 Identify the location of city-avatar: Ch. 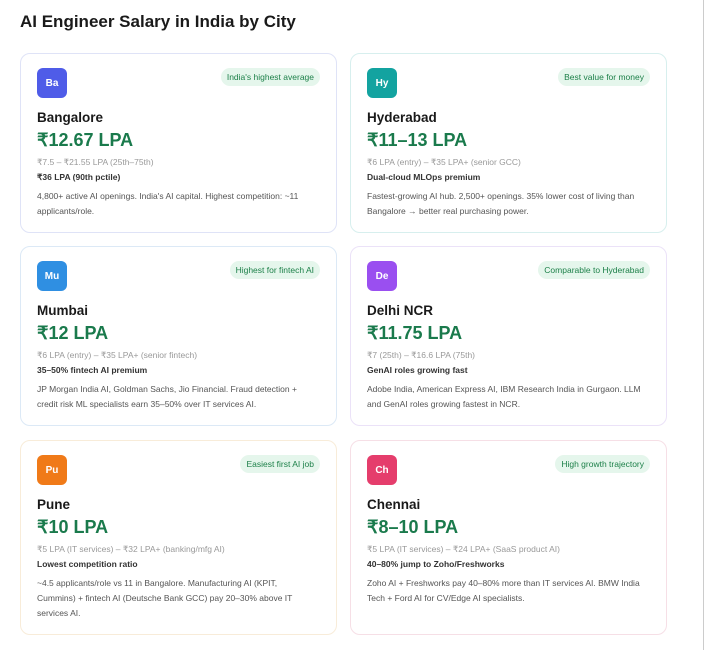
(382, 470).